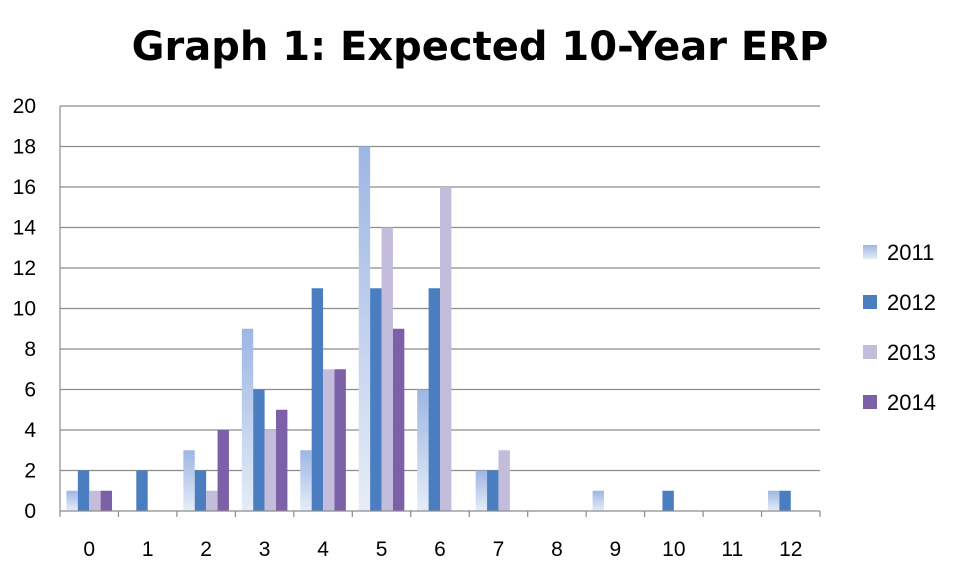  Describe the element at coordinates (790, 549) in the screenshot. I see `x-tick-label: 12` at that location.